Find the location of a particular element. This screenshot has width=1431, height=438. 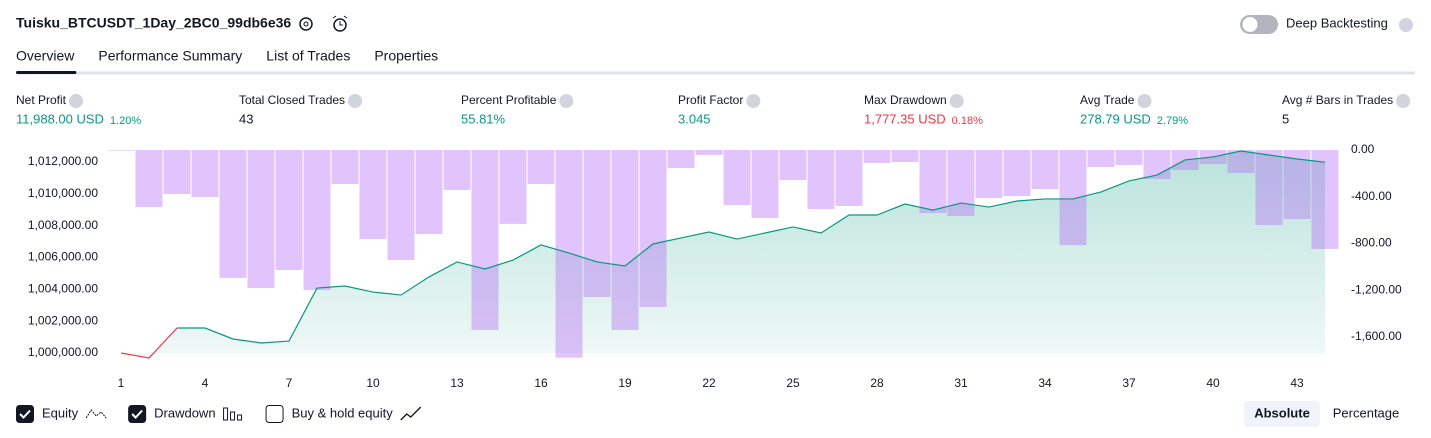

y2-tick-label: 0.00 is located at coordinates (1363, 149).